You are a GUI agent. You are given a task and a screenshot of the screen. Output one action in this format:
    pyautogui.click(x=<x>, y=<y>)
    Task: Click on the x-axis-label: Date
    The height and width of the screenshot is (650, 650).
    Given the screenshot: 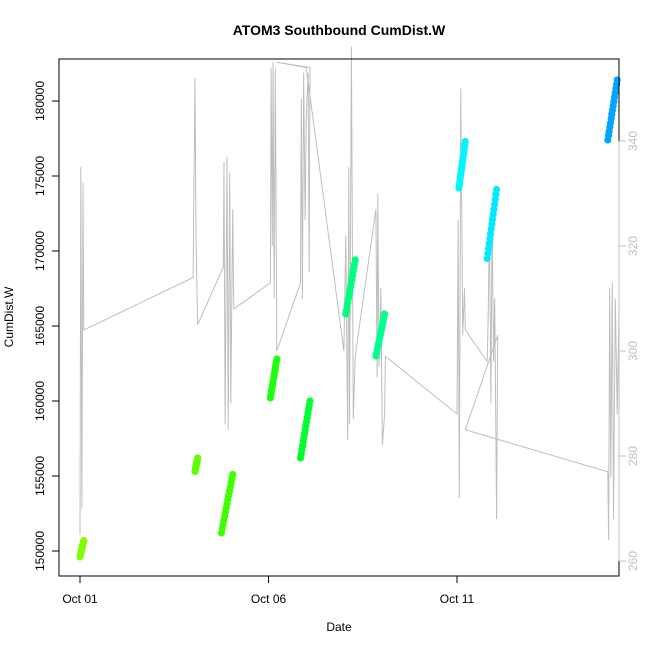 What is the action you would take?
    pyautogui.click(x=339, y=627)
    